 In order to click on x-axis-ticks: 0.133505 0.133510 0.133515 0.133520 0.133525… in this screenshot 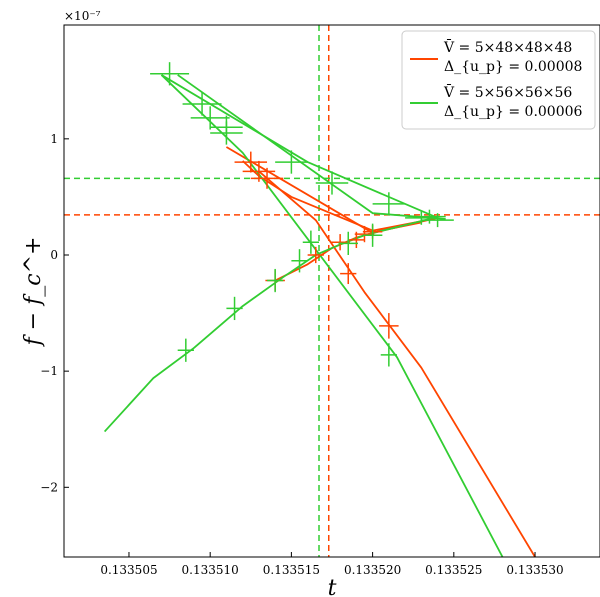, I will do `click(332, 564)`.